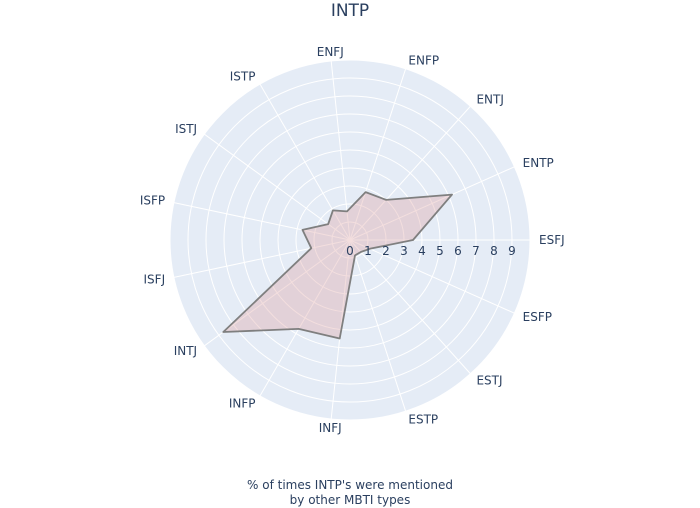  Describe the element at coordinates (350, 485) in the screenshot. I see `caption-line-1: % of times INTP's were mentioned` at that location.